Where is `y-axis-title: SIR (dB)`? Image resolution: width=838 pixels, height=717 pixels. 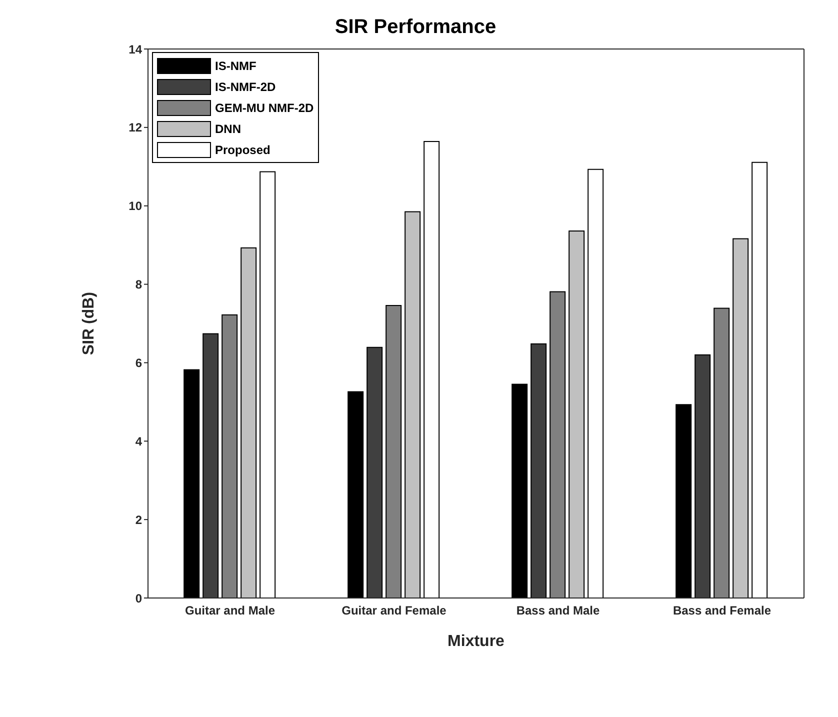
y-axis-title: SIR (dB) is located at coordinates (89, 324).